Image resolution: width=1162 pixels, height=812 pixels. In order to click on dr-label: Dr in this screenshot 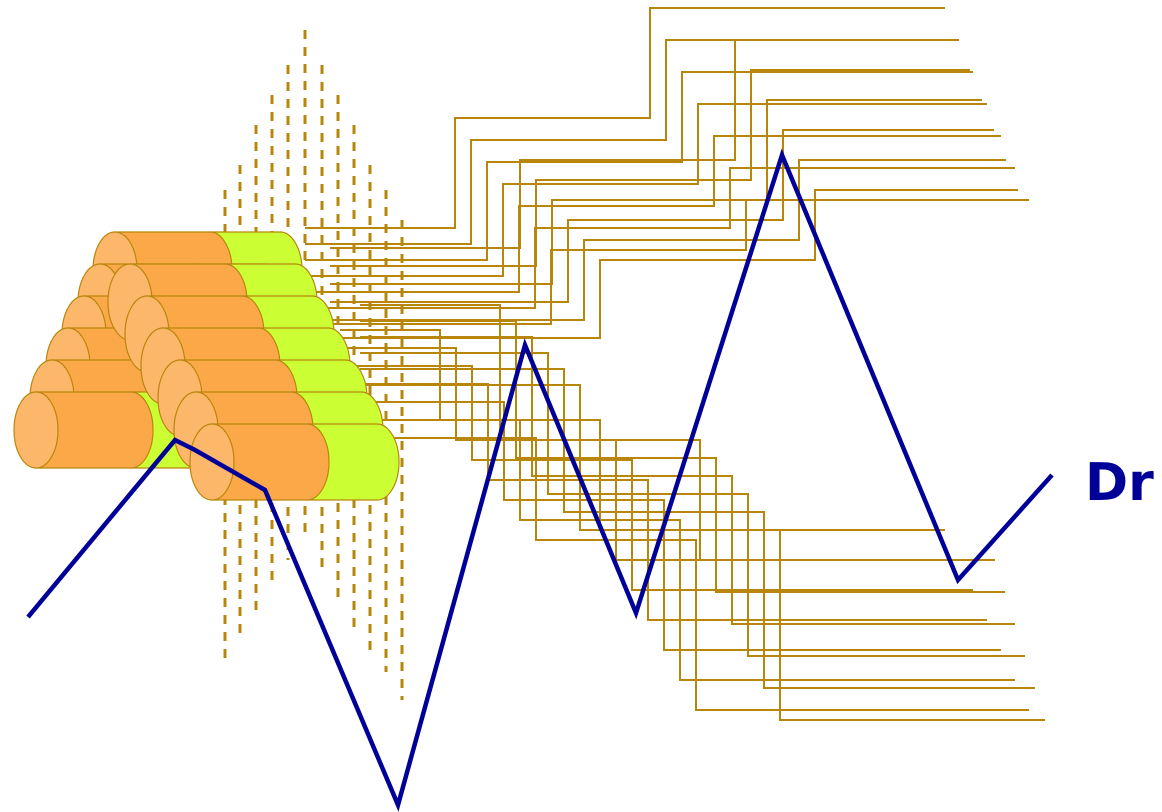, I will do `click(1119, 483)`.